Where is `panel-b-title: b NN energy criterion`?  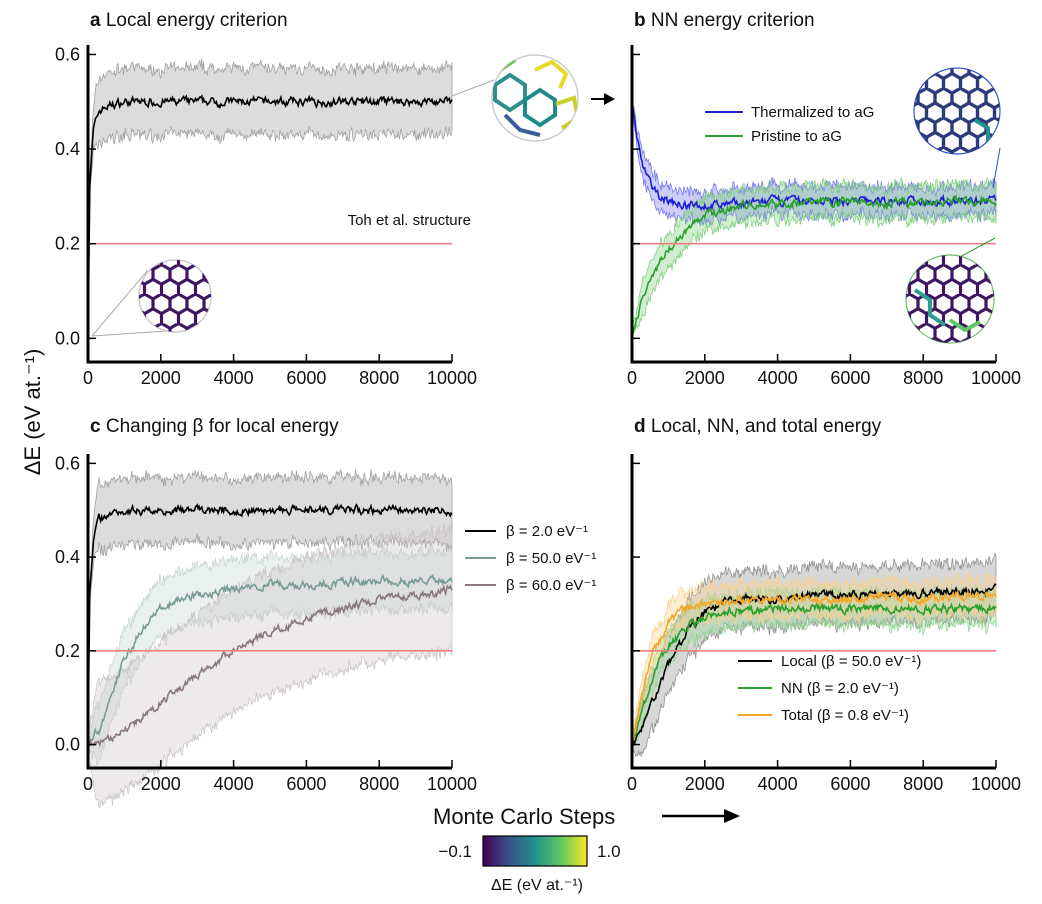 panel-b-title: b NN energy criterion is located at coordinates (724, 20).